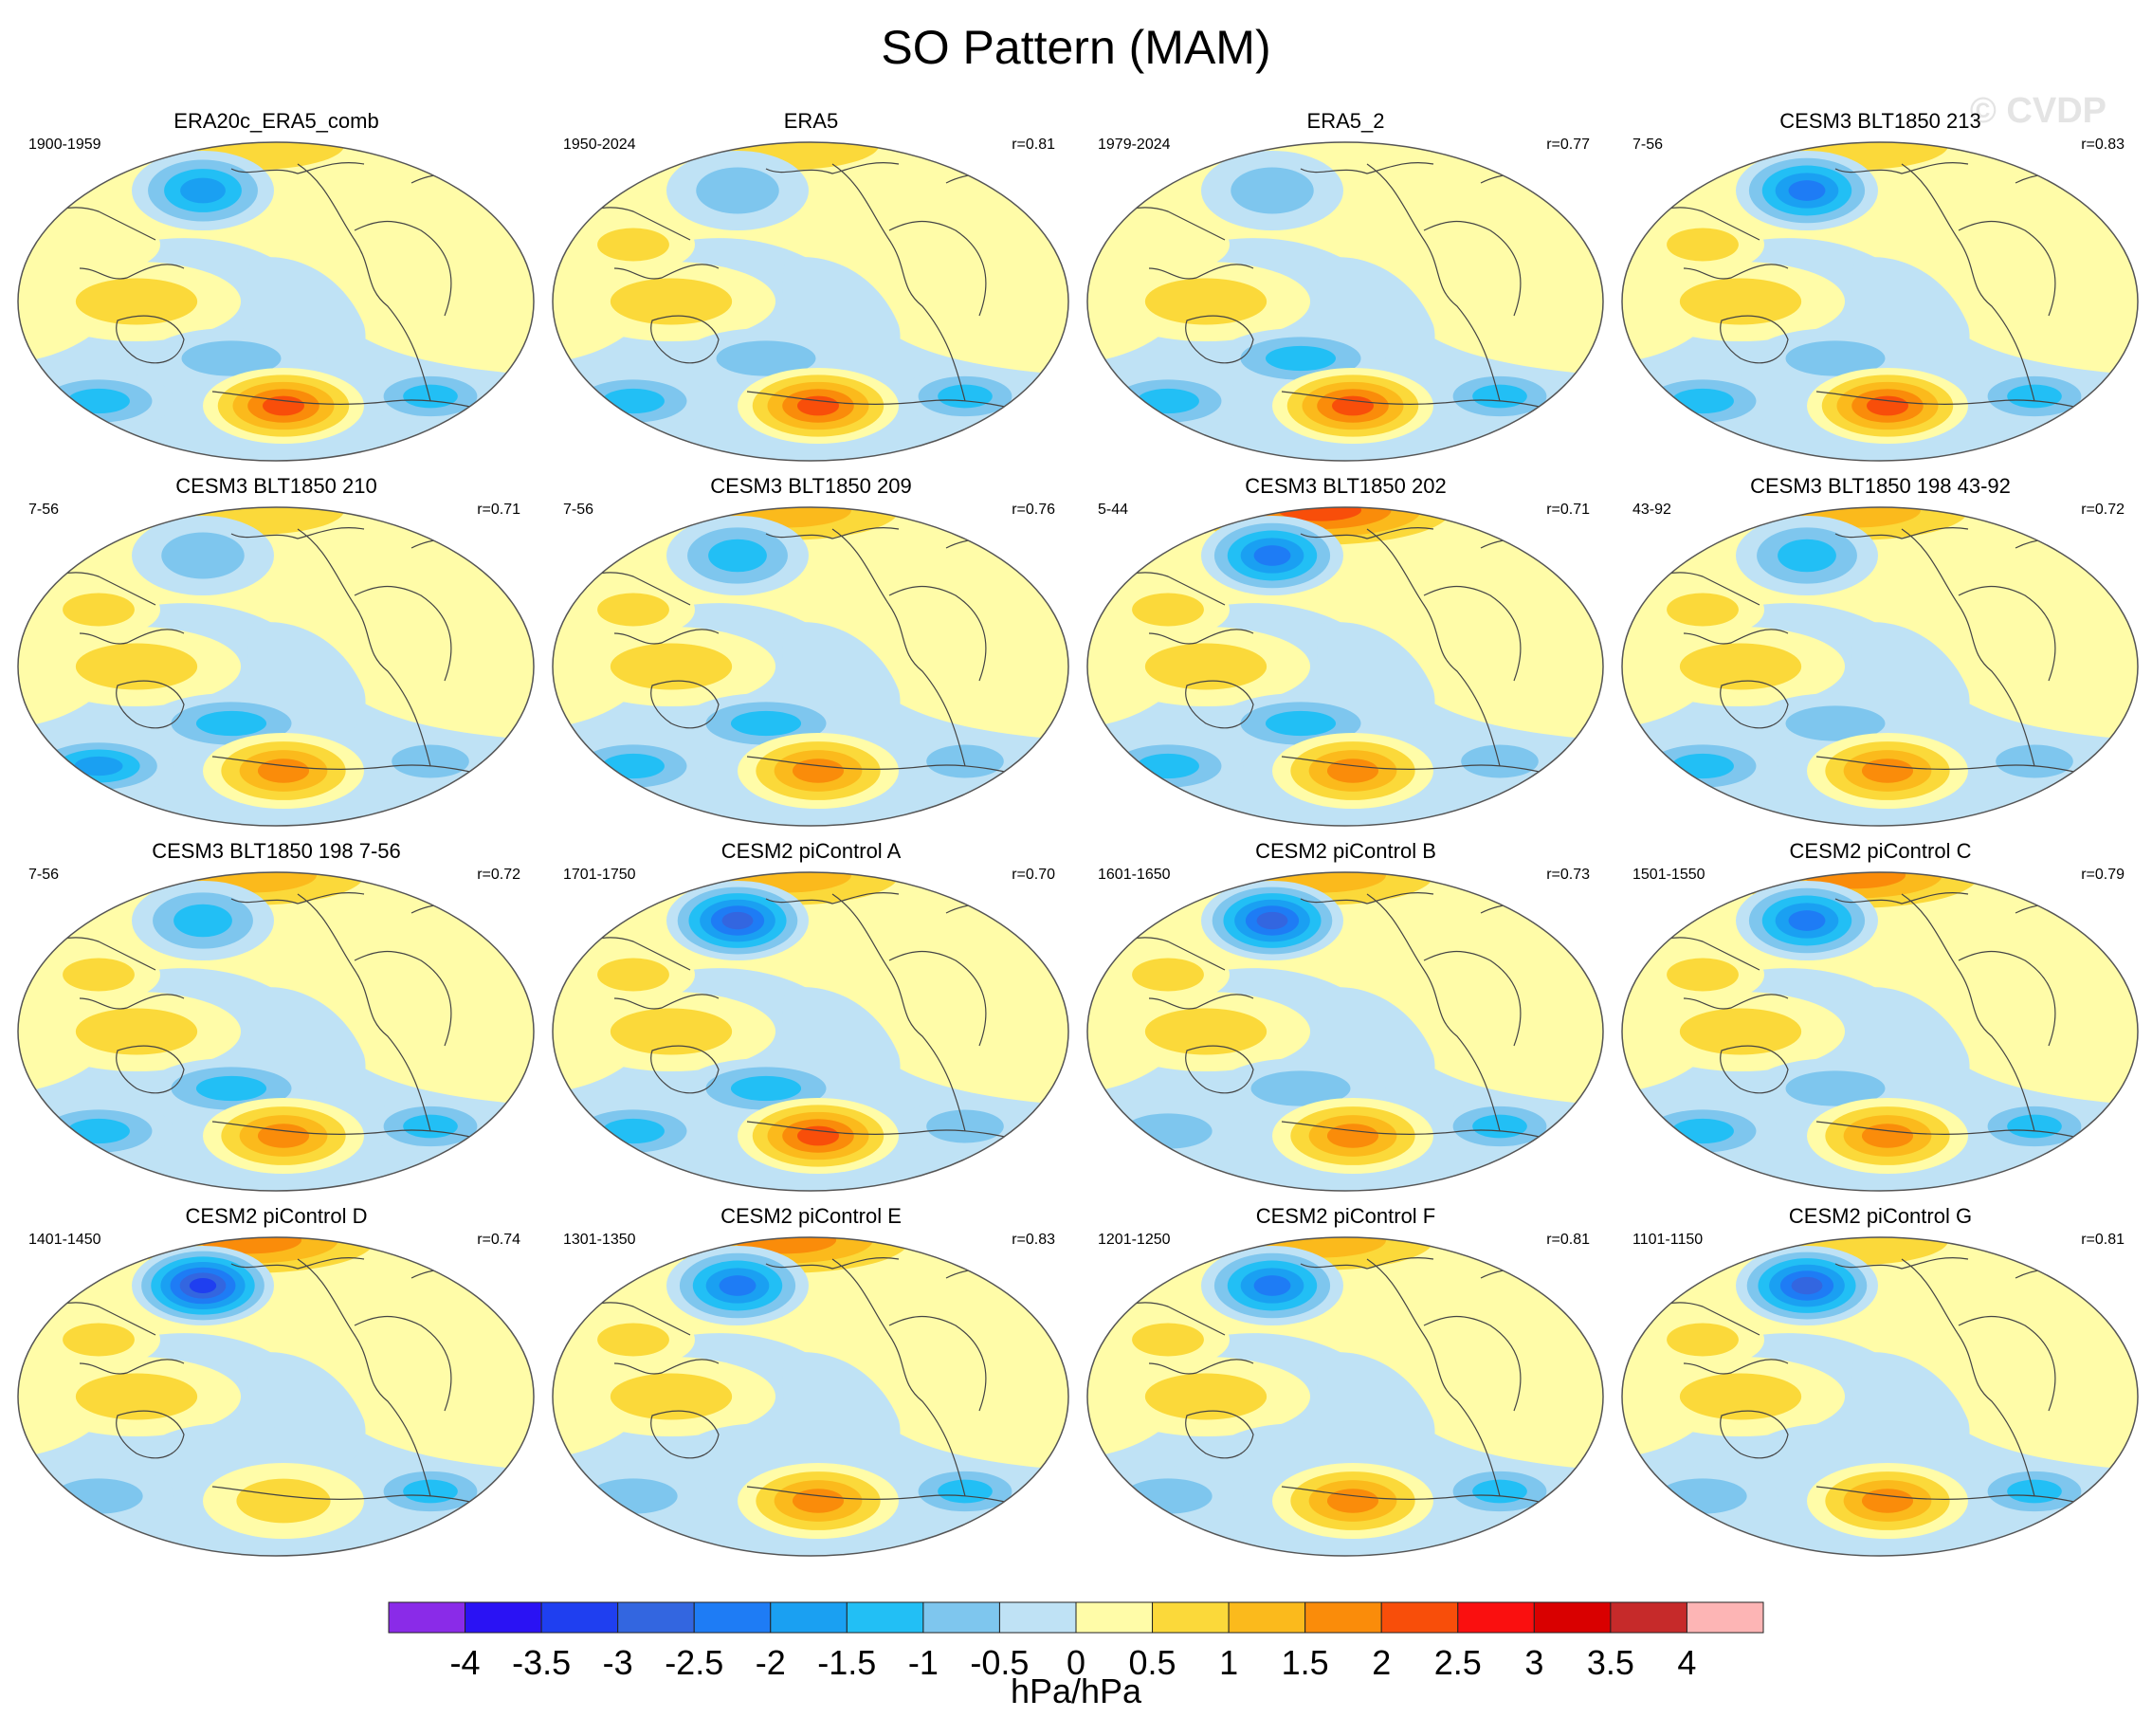 This screenshot has height=1736, width=2152. I want to click on panel-period: 1900-1959, so click(65, 145).